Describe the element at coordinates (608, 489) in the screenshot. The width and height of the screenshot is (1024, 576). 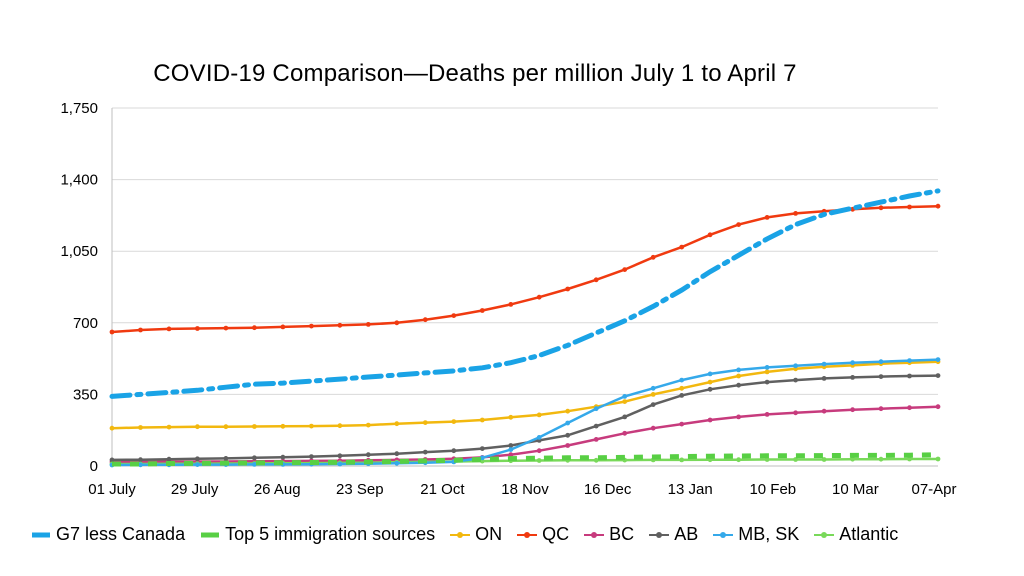
I see `x-tick-label: 16 Dec` at that location.